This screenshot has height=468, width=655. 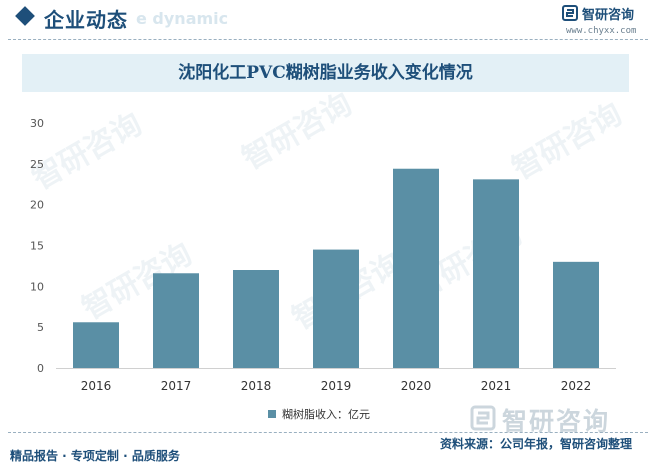 I want to click on legend-label: 糊树脂收入：亿元, so click(x=326, y=414).